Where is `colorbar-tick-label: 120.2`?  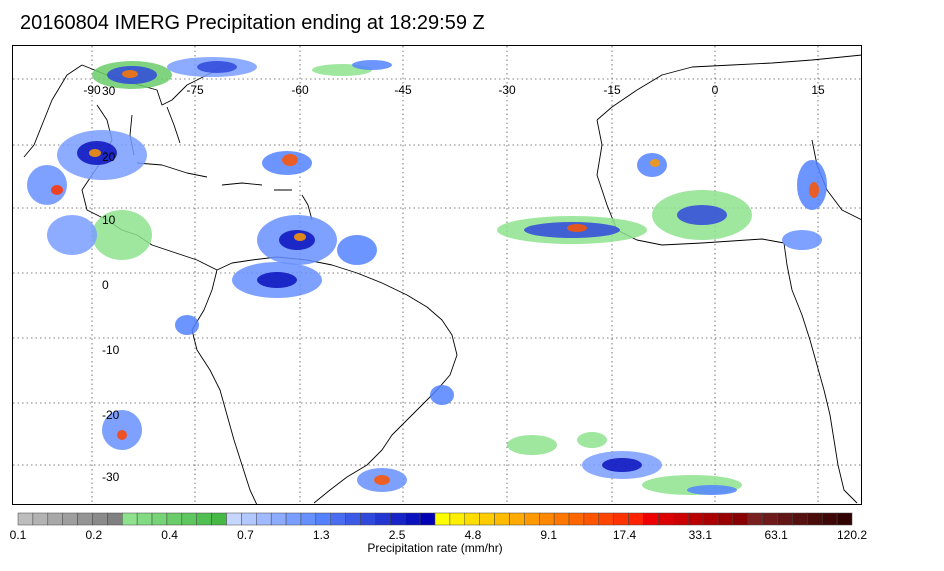 colorbar-tick-label: 120.2 is located at coordinates (852, 535).